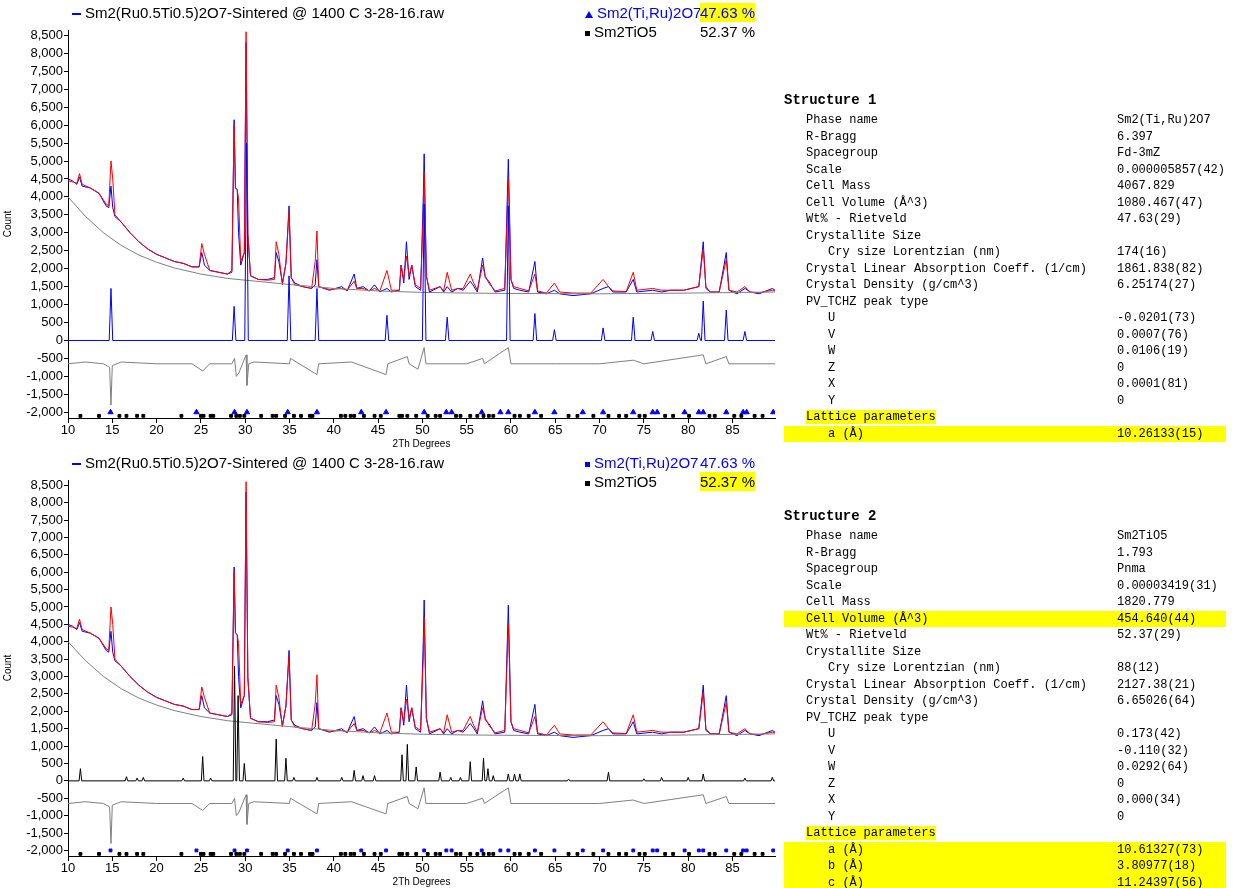  What do you see at coordinates (842, 120) in the screenshot?
I see `category-label: Phase name` at bounding box center [842, 120].